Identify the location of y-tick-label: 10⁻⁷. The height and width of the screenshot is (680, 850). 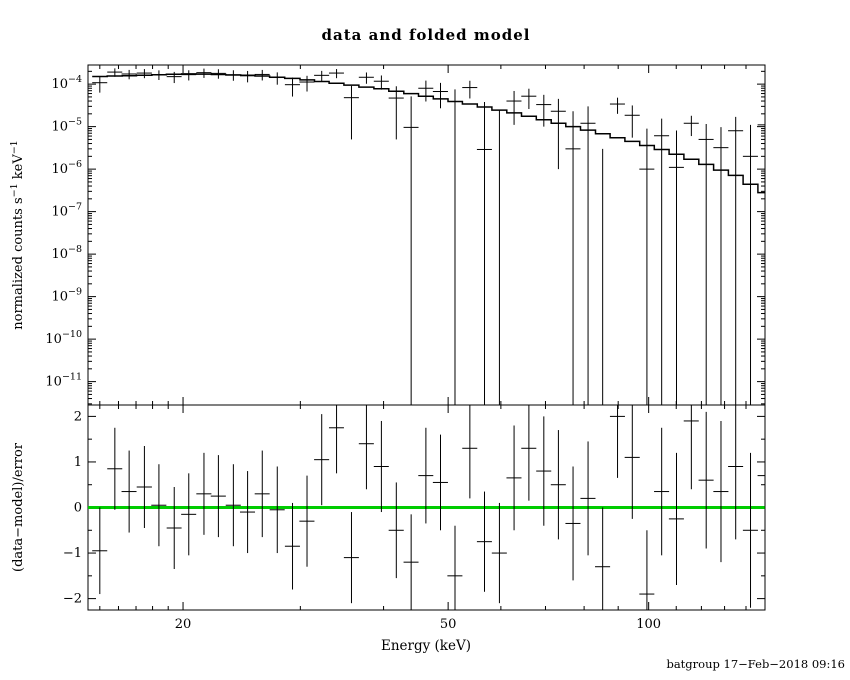
(66, 211).